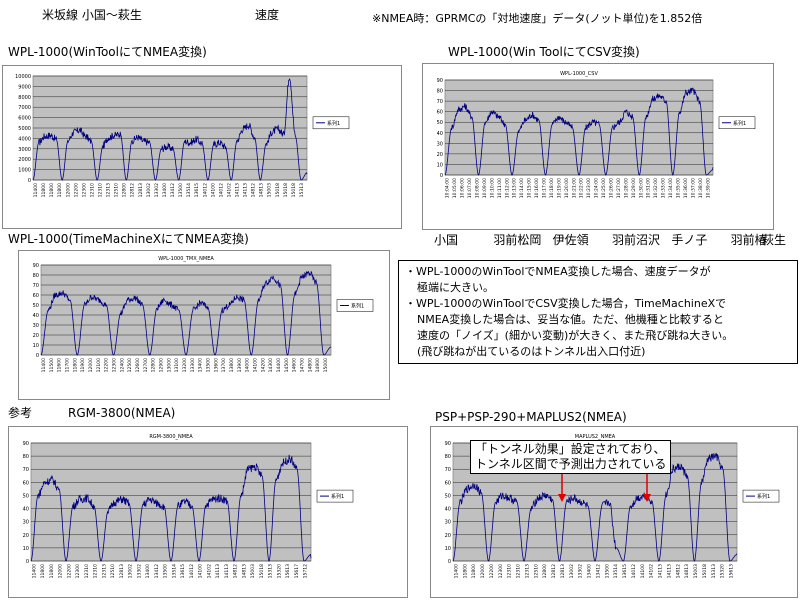  Describe the element at coordinates (649, 188) in the screenshot. I see `x-tick-label: 10:31:00` at that location.